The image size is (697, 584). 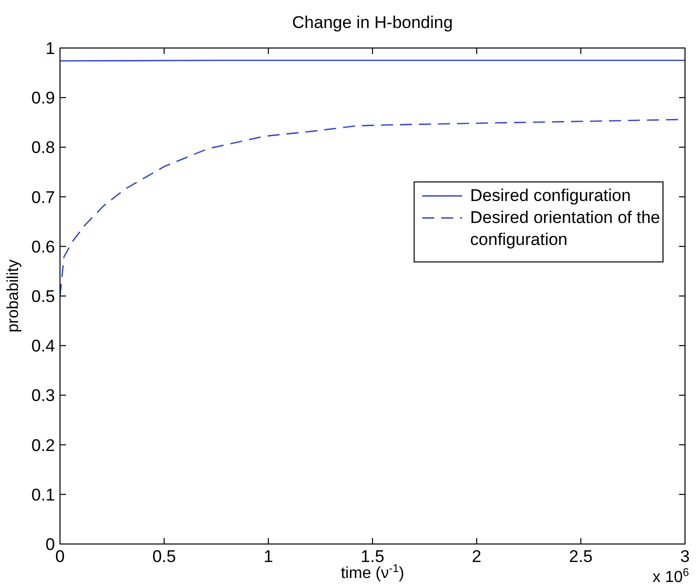 What do you see at coordinates (685, 556) in the screenshot?
I see `x-tick-label: 3` at bounding box center [685, 556].